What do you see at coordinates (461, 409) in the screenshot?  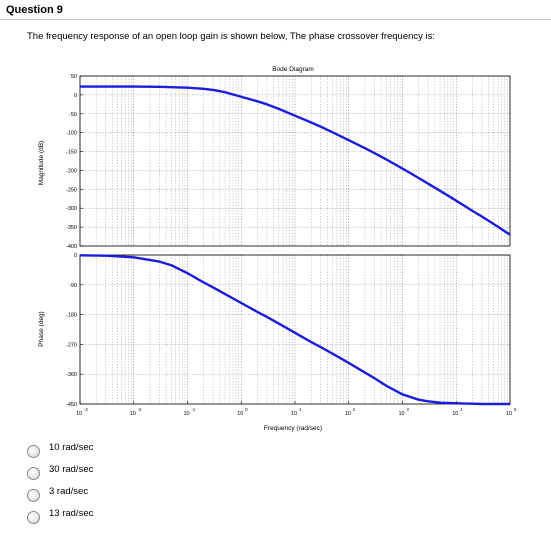 I see `x-tick-label-exponent: 4` at bounding box center [461, 409].